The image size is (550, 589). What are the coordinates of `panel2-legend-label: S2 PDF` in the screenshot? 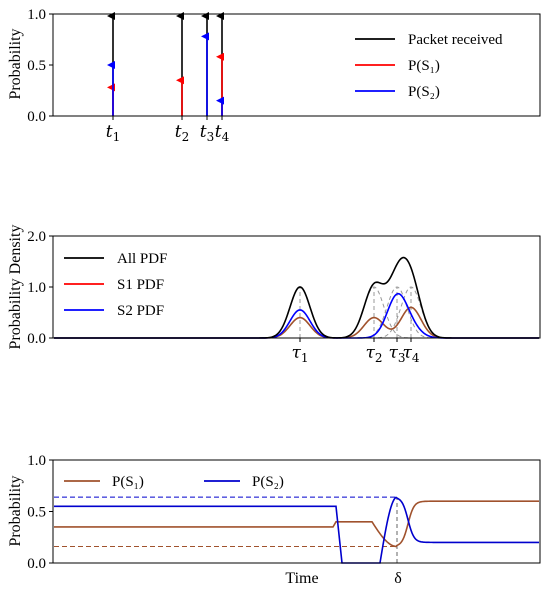 It's located at (140, 311).